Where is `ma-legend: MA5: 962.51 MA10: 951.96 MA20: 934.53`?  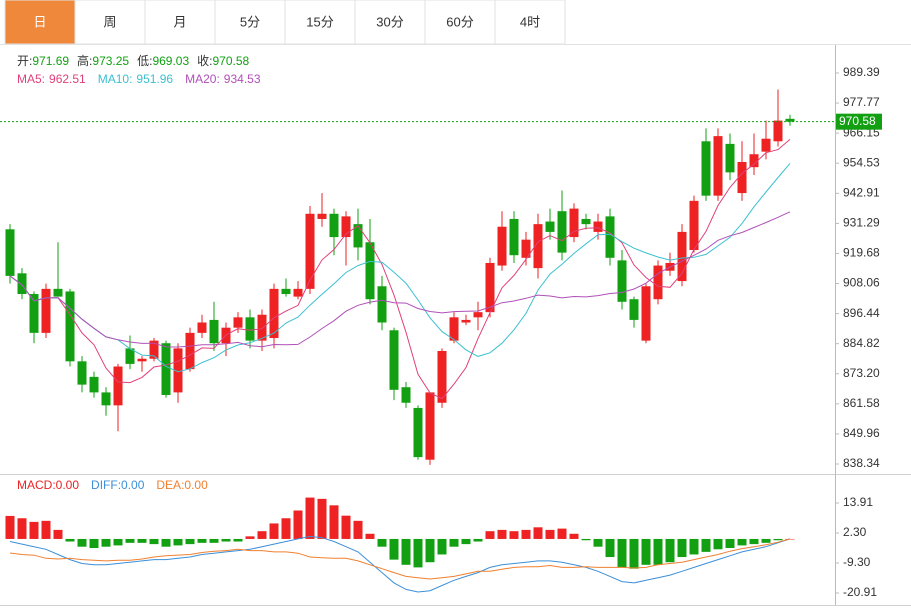
ma-legend: MA5: 962.51 MA10: 951.96 MA20: 934.53 is located at coordinates (139, 79).